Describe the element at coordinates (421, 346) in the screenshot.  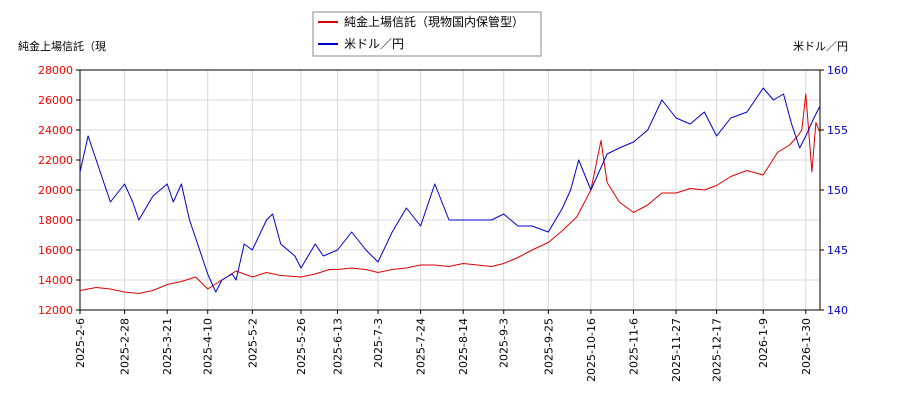
I see `x-tick-label: 2025-7-24` at that location.